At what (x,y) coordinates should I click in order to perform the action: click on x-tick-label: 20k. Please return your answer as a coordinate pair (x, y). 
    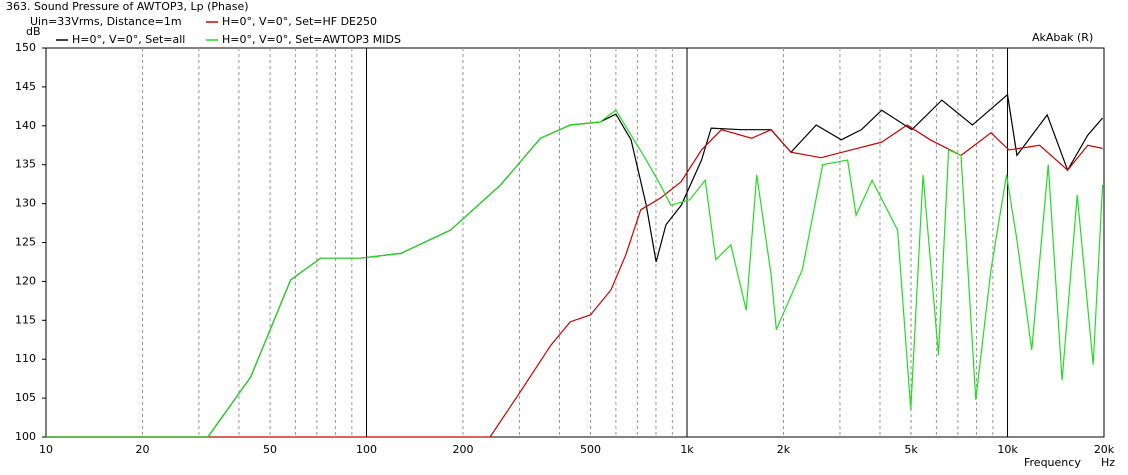
    Looking at the image, I should click on (1104, 449).